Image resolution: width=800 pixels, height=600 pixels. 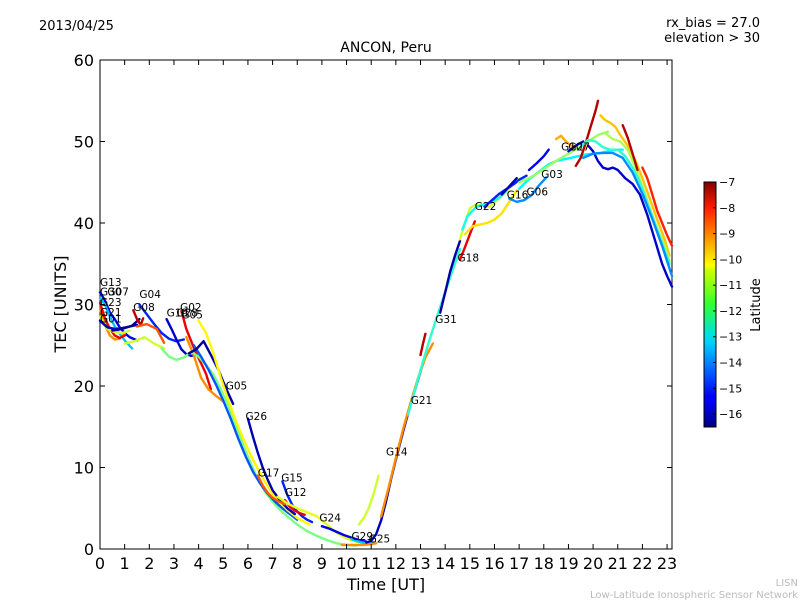 I want to click on series-line-g22c, so click(x=490, y=212).